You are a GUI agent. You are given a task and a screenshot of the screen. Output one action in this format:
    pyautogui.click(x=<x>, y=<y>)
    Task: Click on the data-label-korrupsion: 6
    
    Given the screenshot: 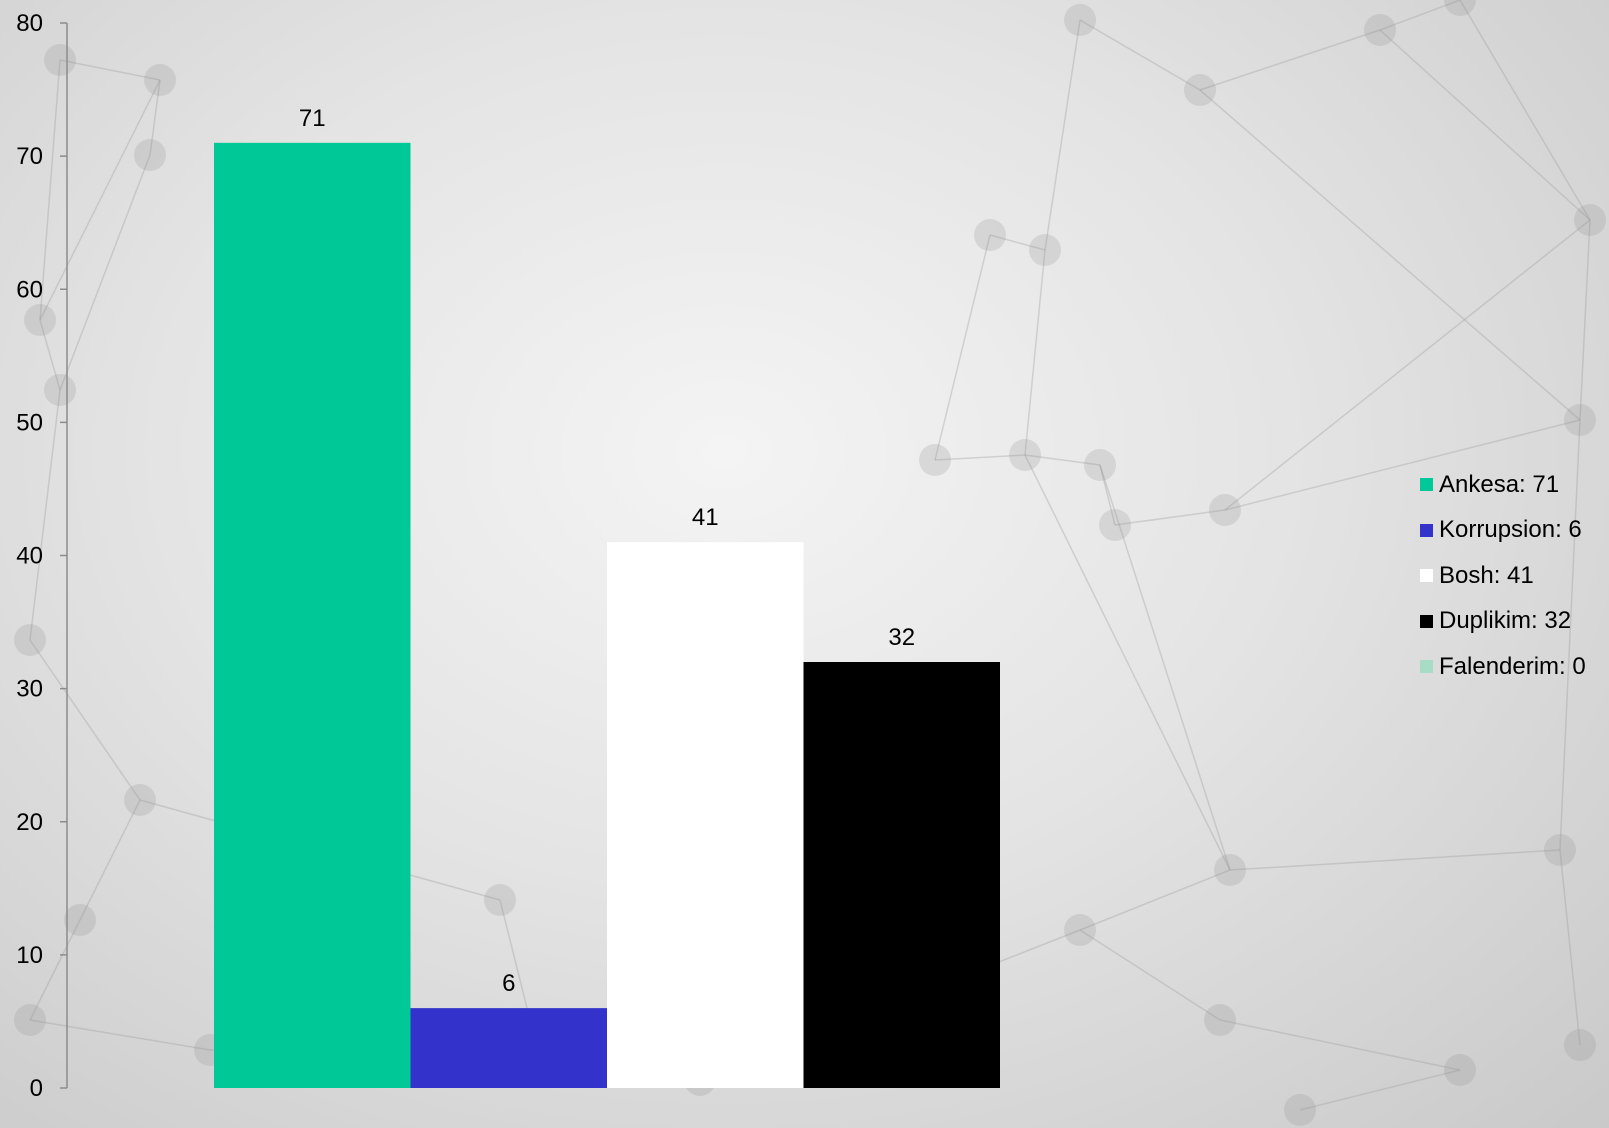 What is the action you would take?
    pyautogui.click(x=508, y=983)
    